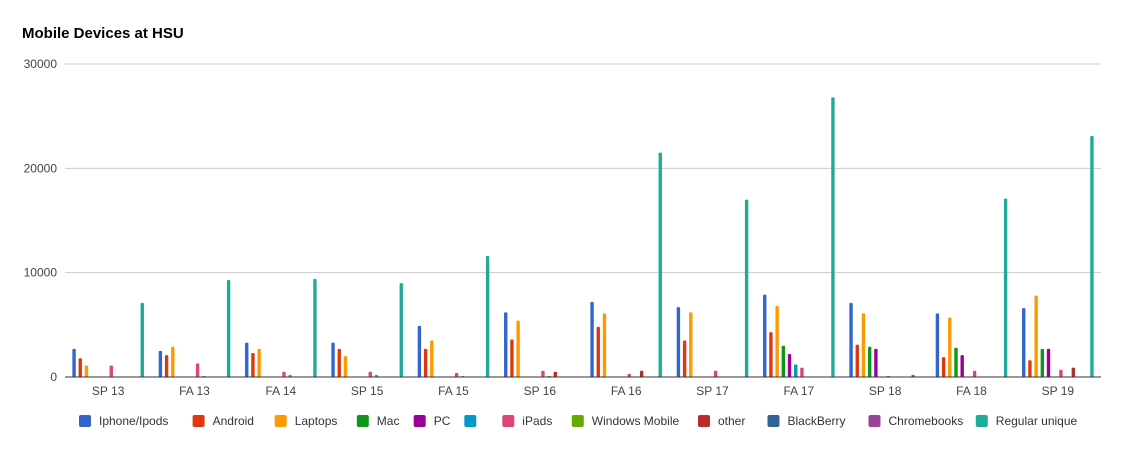 This screenshot has height=451, width=1124. I want to click on legend-label: Regular unique, so click(1037, 421).